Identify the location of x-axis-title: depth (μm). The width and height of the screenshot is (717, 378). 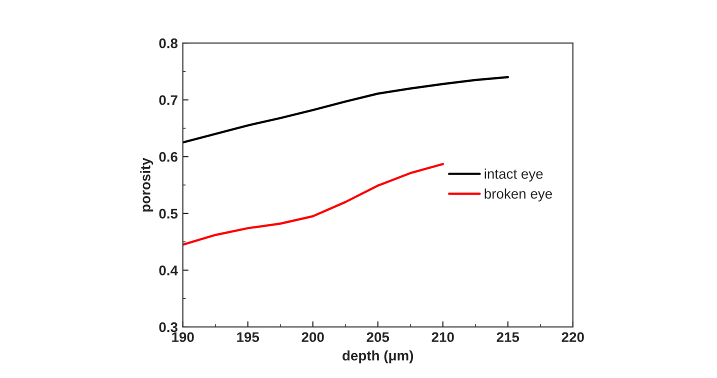
(378, 357).